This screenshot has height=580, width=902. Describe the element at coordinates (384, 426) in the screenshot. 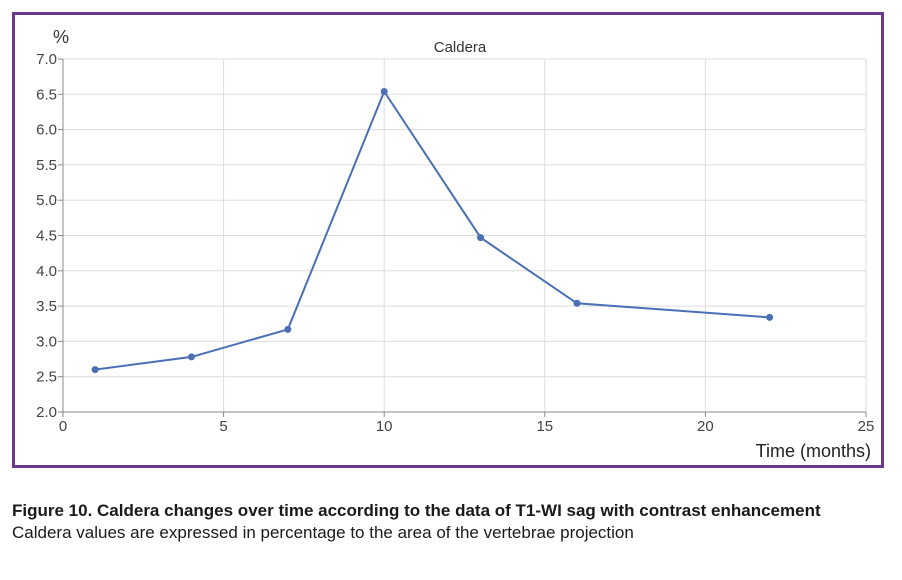

I see `x-tick-label: 10` at that location.